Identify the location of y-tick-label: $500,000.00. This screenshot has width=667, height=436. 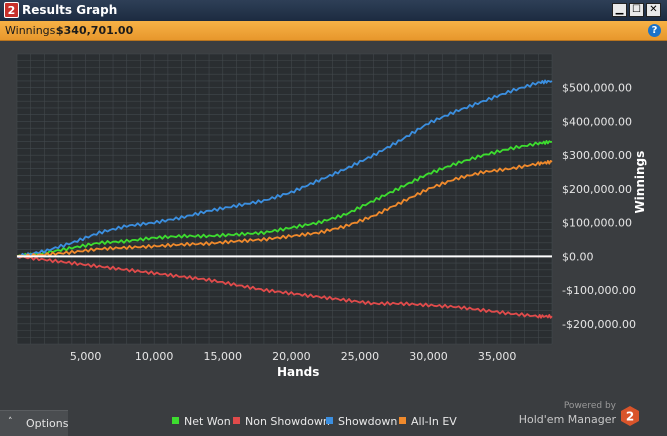
(597, 88).